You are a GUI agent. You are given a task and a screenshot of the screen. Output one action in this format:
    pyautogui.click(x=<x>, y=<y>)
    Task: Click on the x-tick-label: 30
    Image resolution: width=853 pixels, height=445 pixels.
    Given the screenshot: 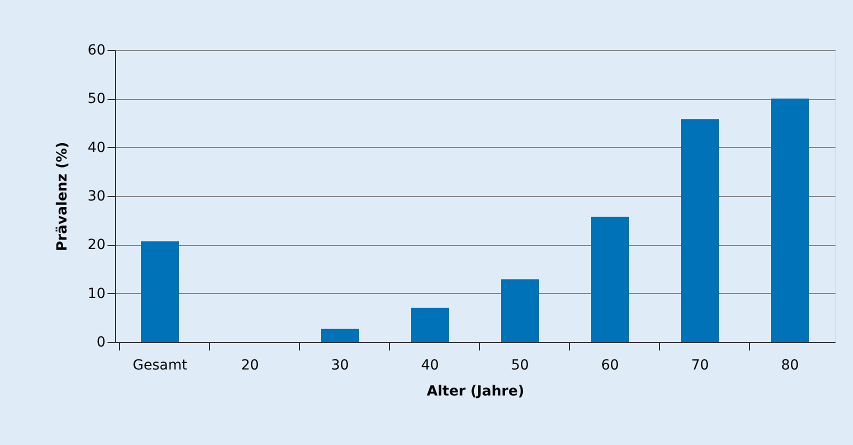 What is the action you would take?
    pyautogui.click(x=340, y=366)
    